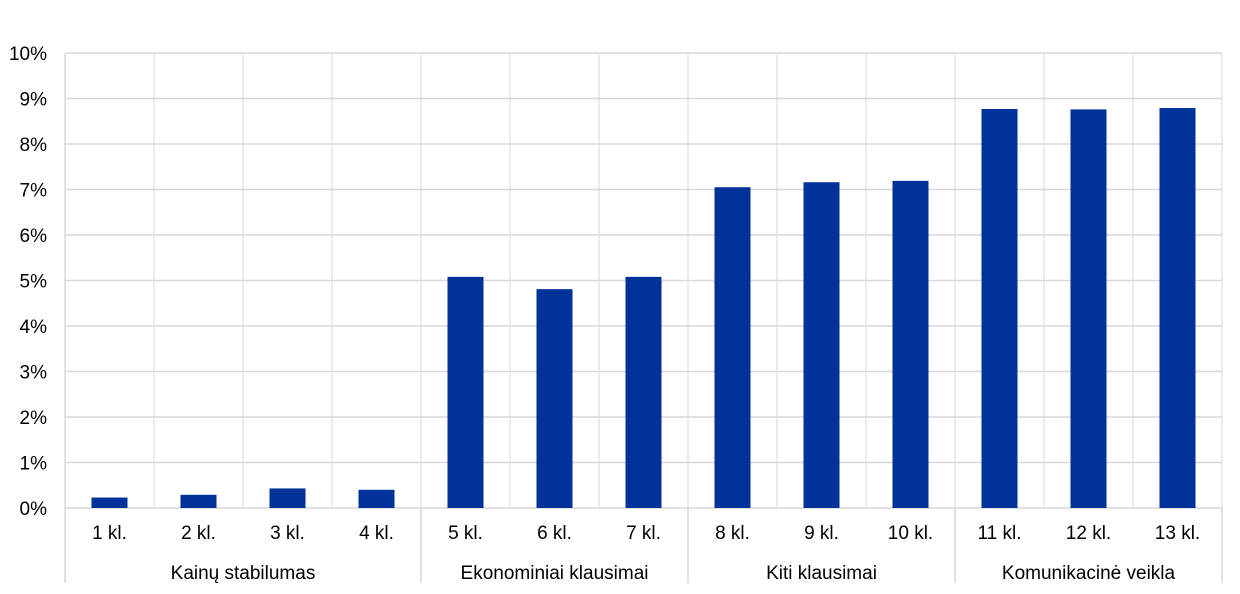 Image resolution: width=1240 pixels, height=594 pixels. I want to click on y-tick-label: 2%, so click(34, 418).